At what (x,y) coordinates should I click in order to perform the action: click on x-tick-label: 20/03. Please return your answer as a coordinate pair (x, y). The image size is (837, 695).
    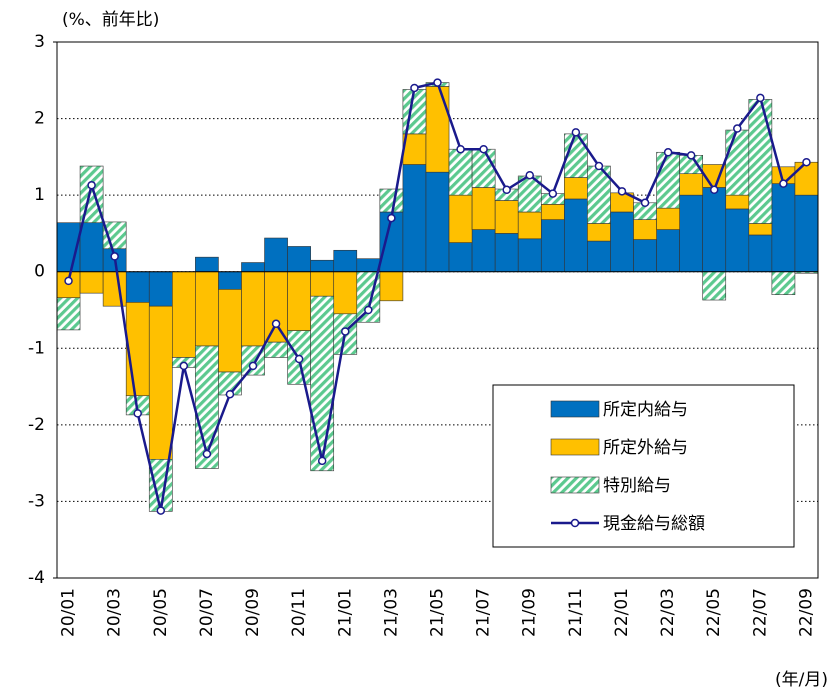
    Looking at the image, I should click on (115, 612).